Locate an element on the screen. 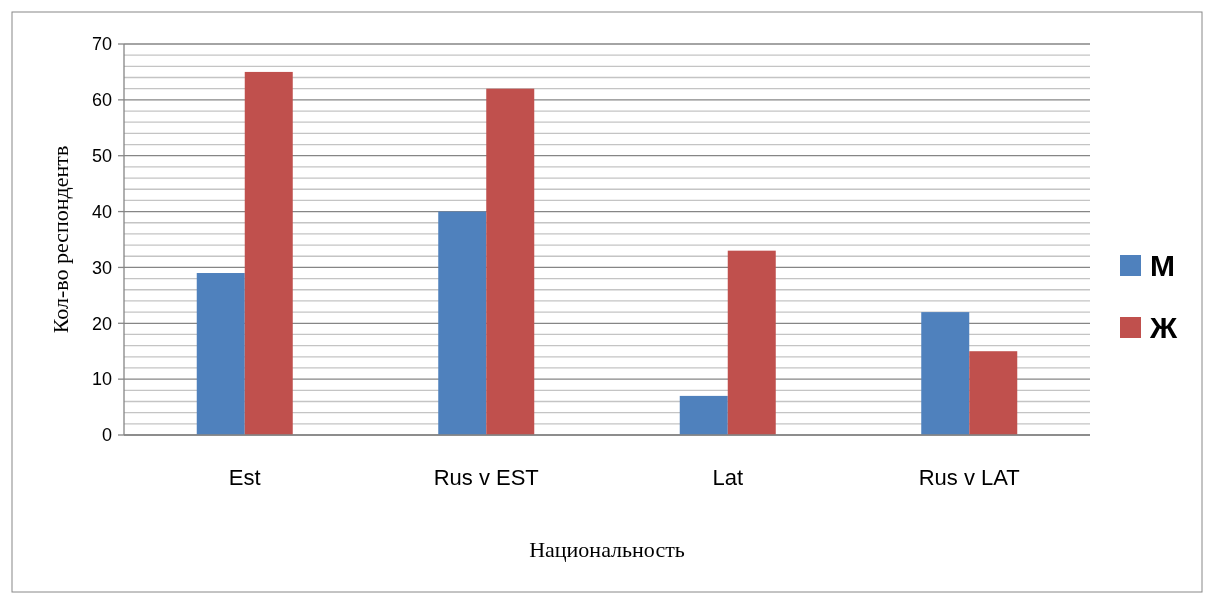 This screenshot has width=1215, height=597. y-axis-title: Кол-во респондентв is located at coordinates (60, 239).